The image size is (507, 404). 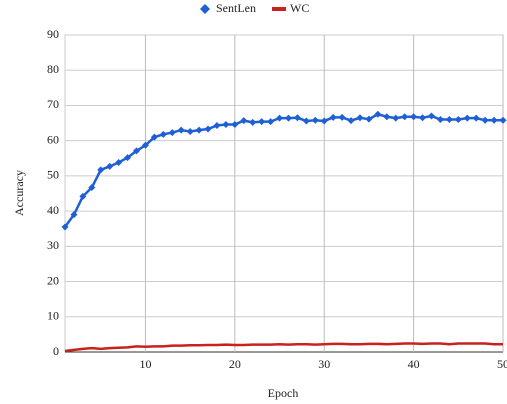 I want to click on y-tick-label: 40, so click(x=53, y=210).